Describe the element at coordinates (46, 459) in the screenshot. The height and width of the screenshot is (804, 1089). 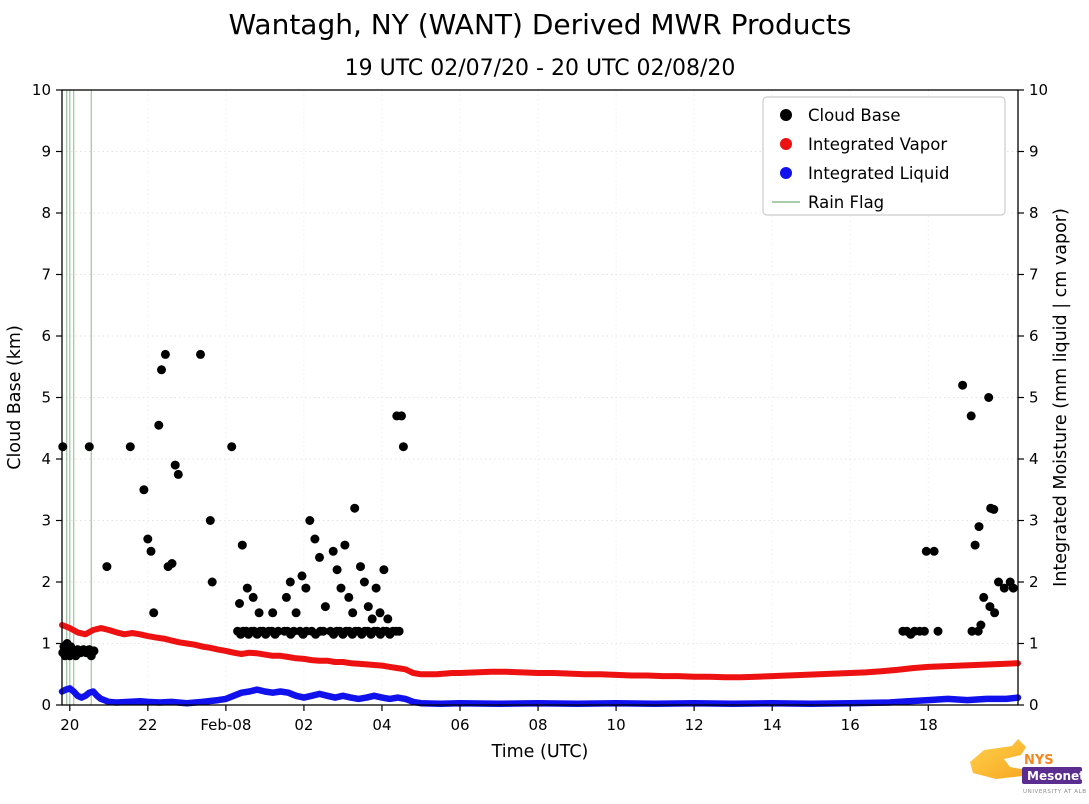
I see `y-left-tick-label: 4` at that location.